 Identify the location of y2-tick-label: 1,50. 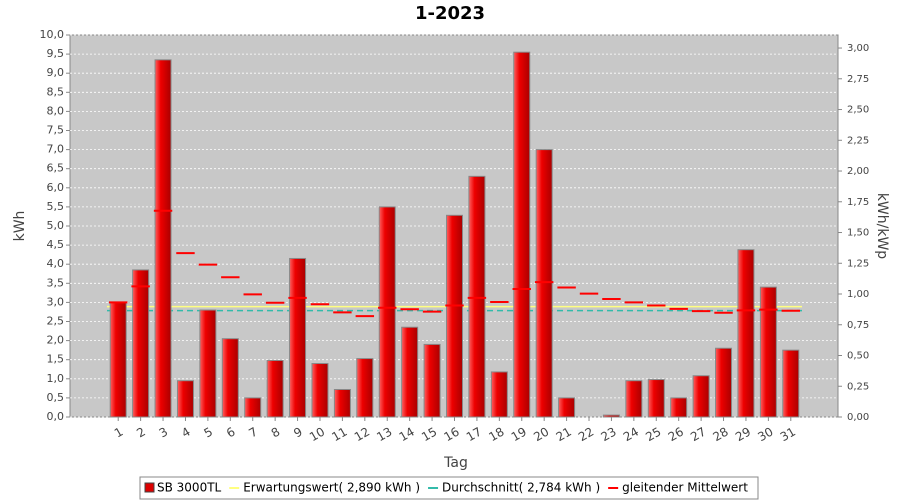
(858, 233).